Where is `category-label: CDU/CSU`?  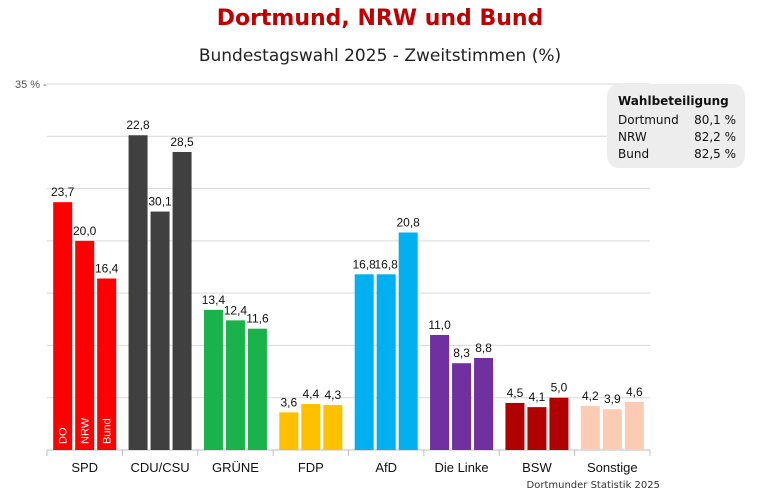 category-label: CDU/CSU is located at coordinates (159, 467).